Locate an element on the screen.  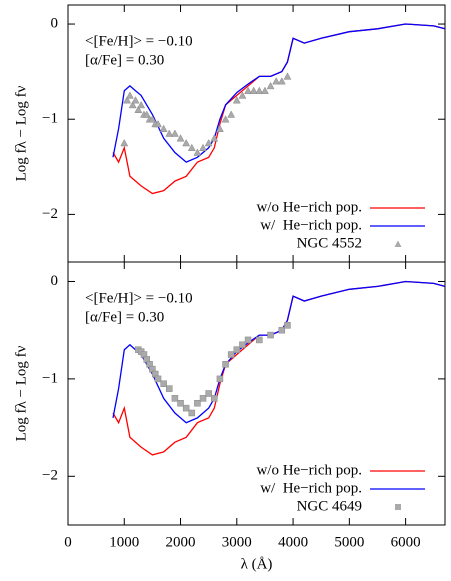
x-tick-label: 4000 is located at coordinates (293, 542).